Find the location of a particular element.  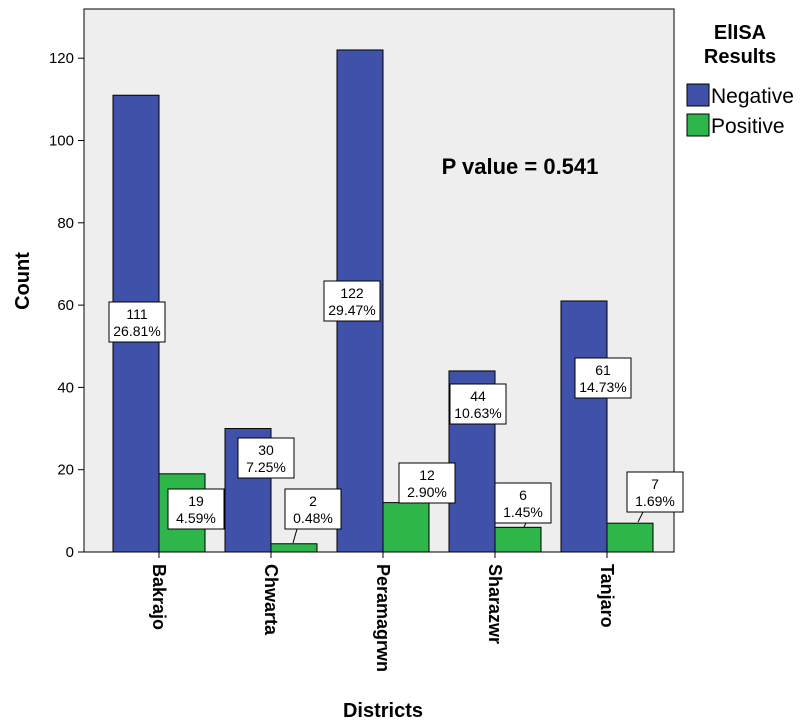

x-tick-label-chwarta: Chwarta is located at coordinates (271, 600).